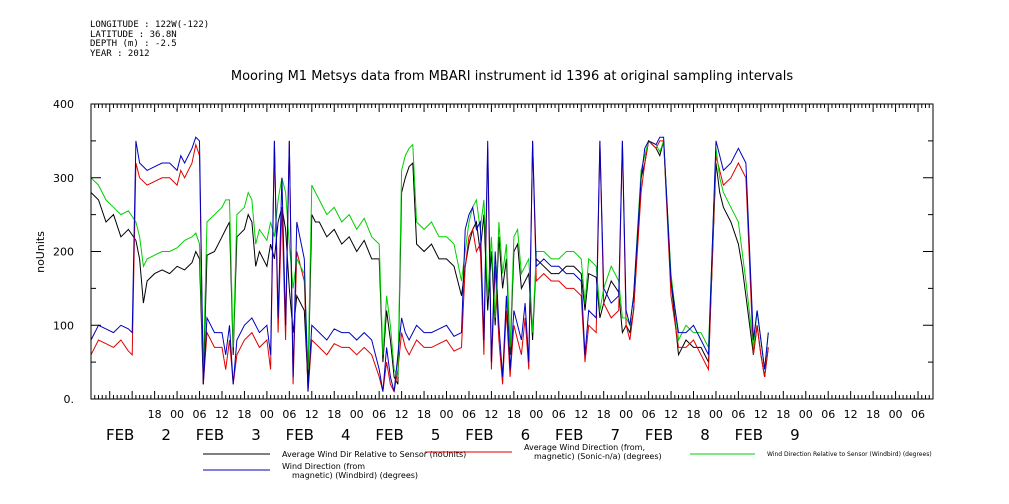 The image size is (1009, 504). Describe the element at coordinates (615, 435) in the screenshot. I see `date-label-day: 7` at that location.